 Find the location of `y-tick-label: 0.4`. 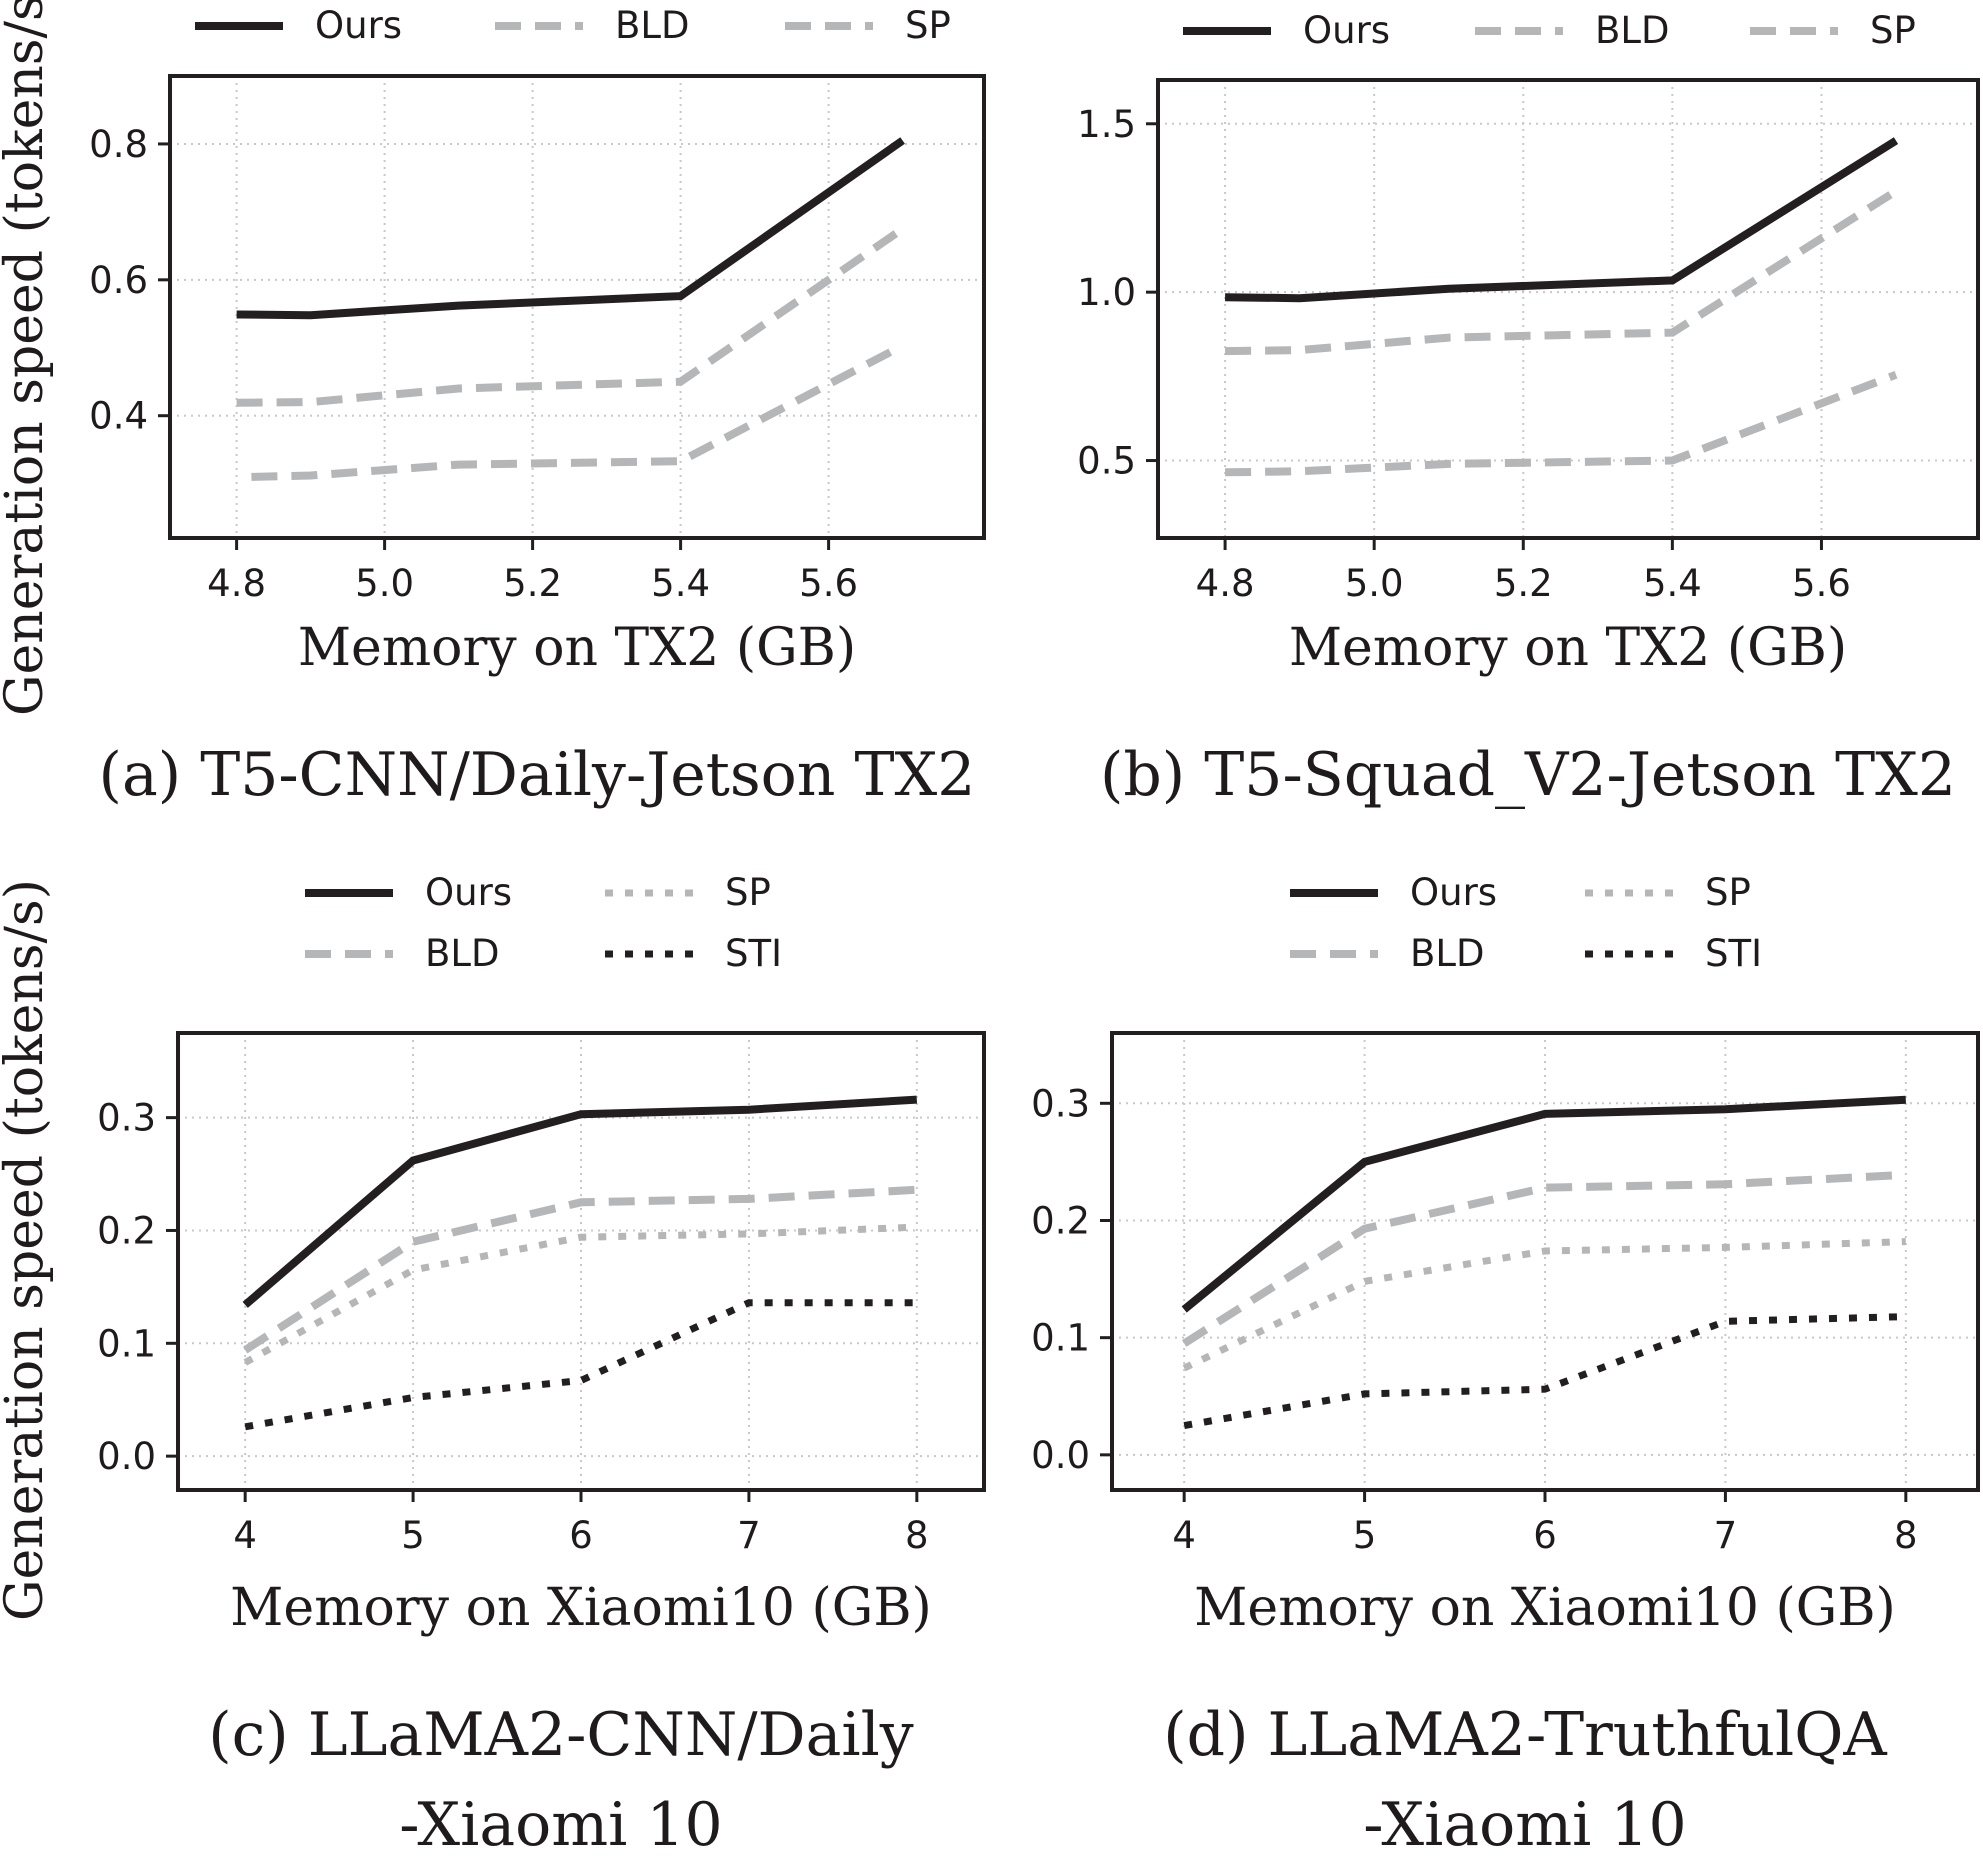

y-tick-label: 0.4 is located at coordinates (118, 416).